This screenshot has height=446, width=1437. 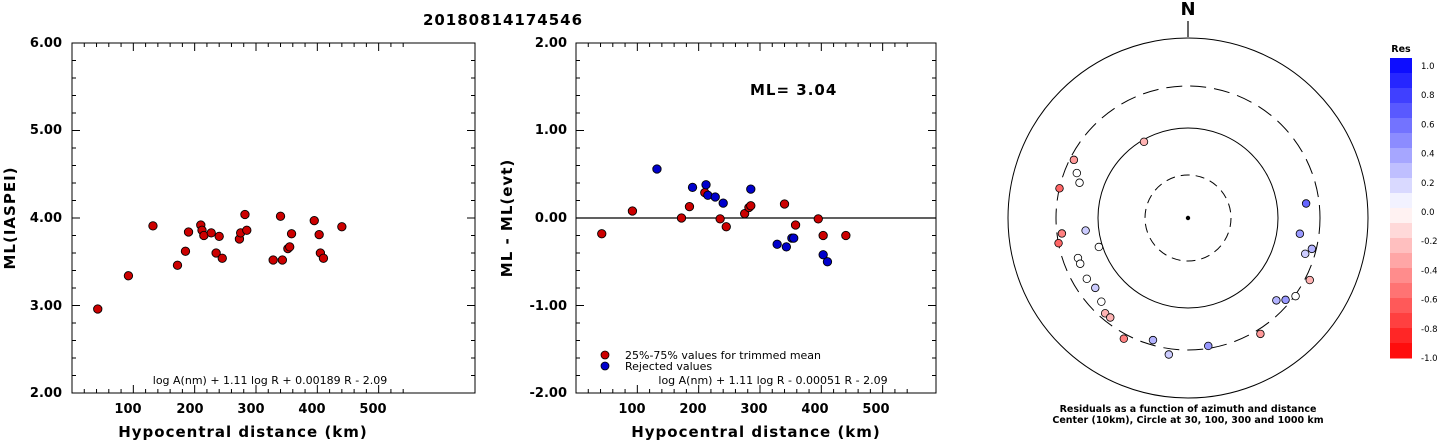 What do you see at coordinates (250, 409) in the screenshot?
I see `left-xtick-labels: 100 200 300 400 500` at bounding box center [250, 409].